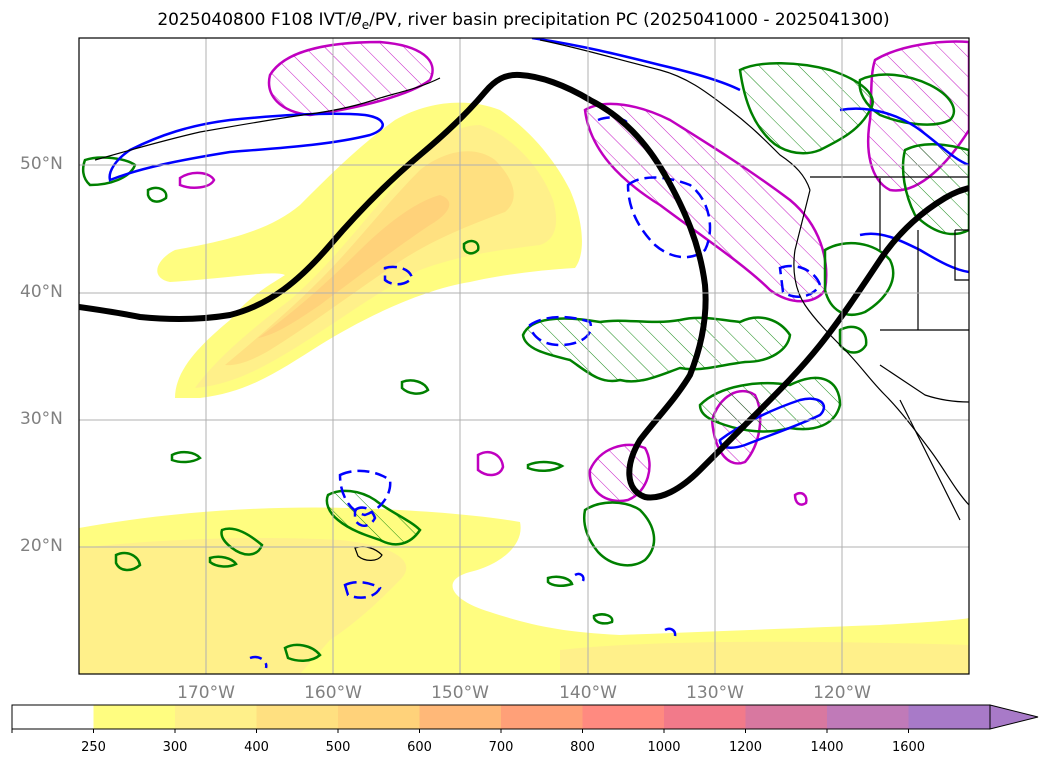 The image size is (1047, 767). Describe the element at coordinates (41, 419) in the screenshot. I see `lat-label: 30°N` at that location.